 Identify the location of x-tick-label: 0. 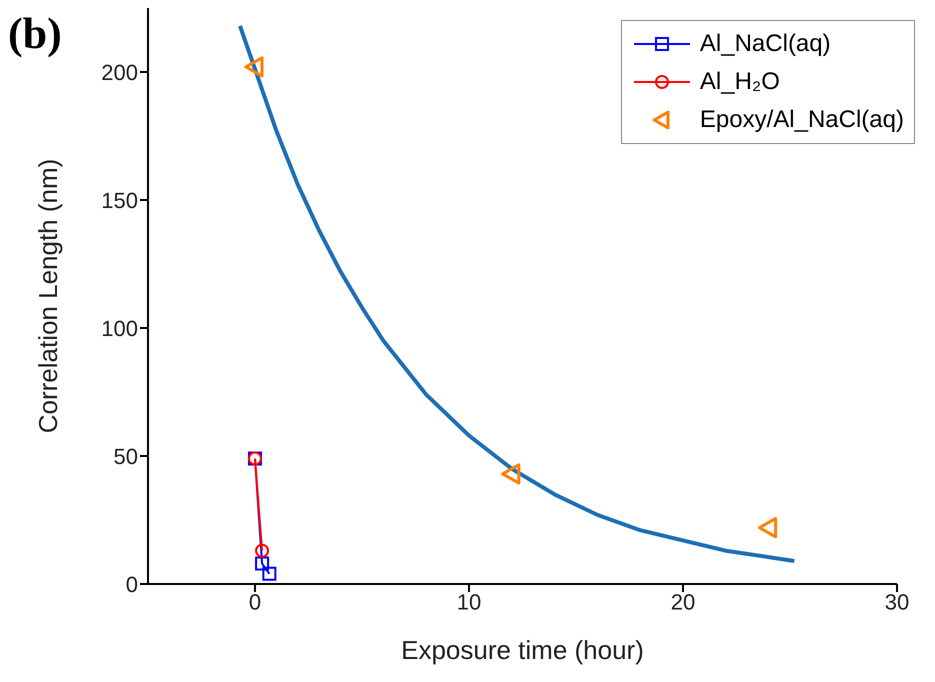
(255, 602).